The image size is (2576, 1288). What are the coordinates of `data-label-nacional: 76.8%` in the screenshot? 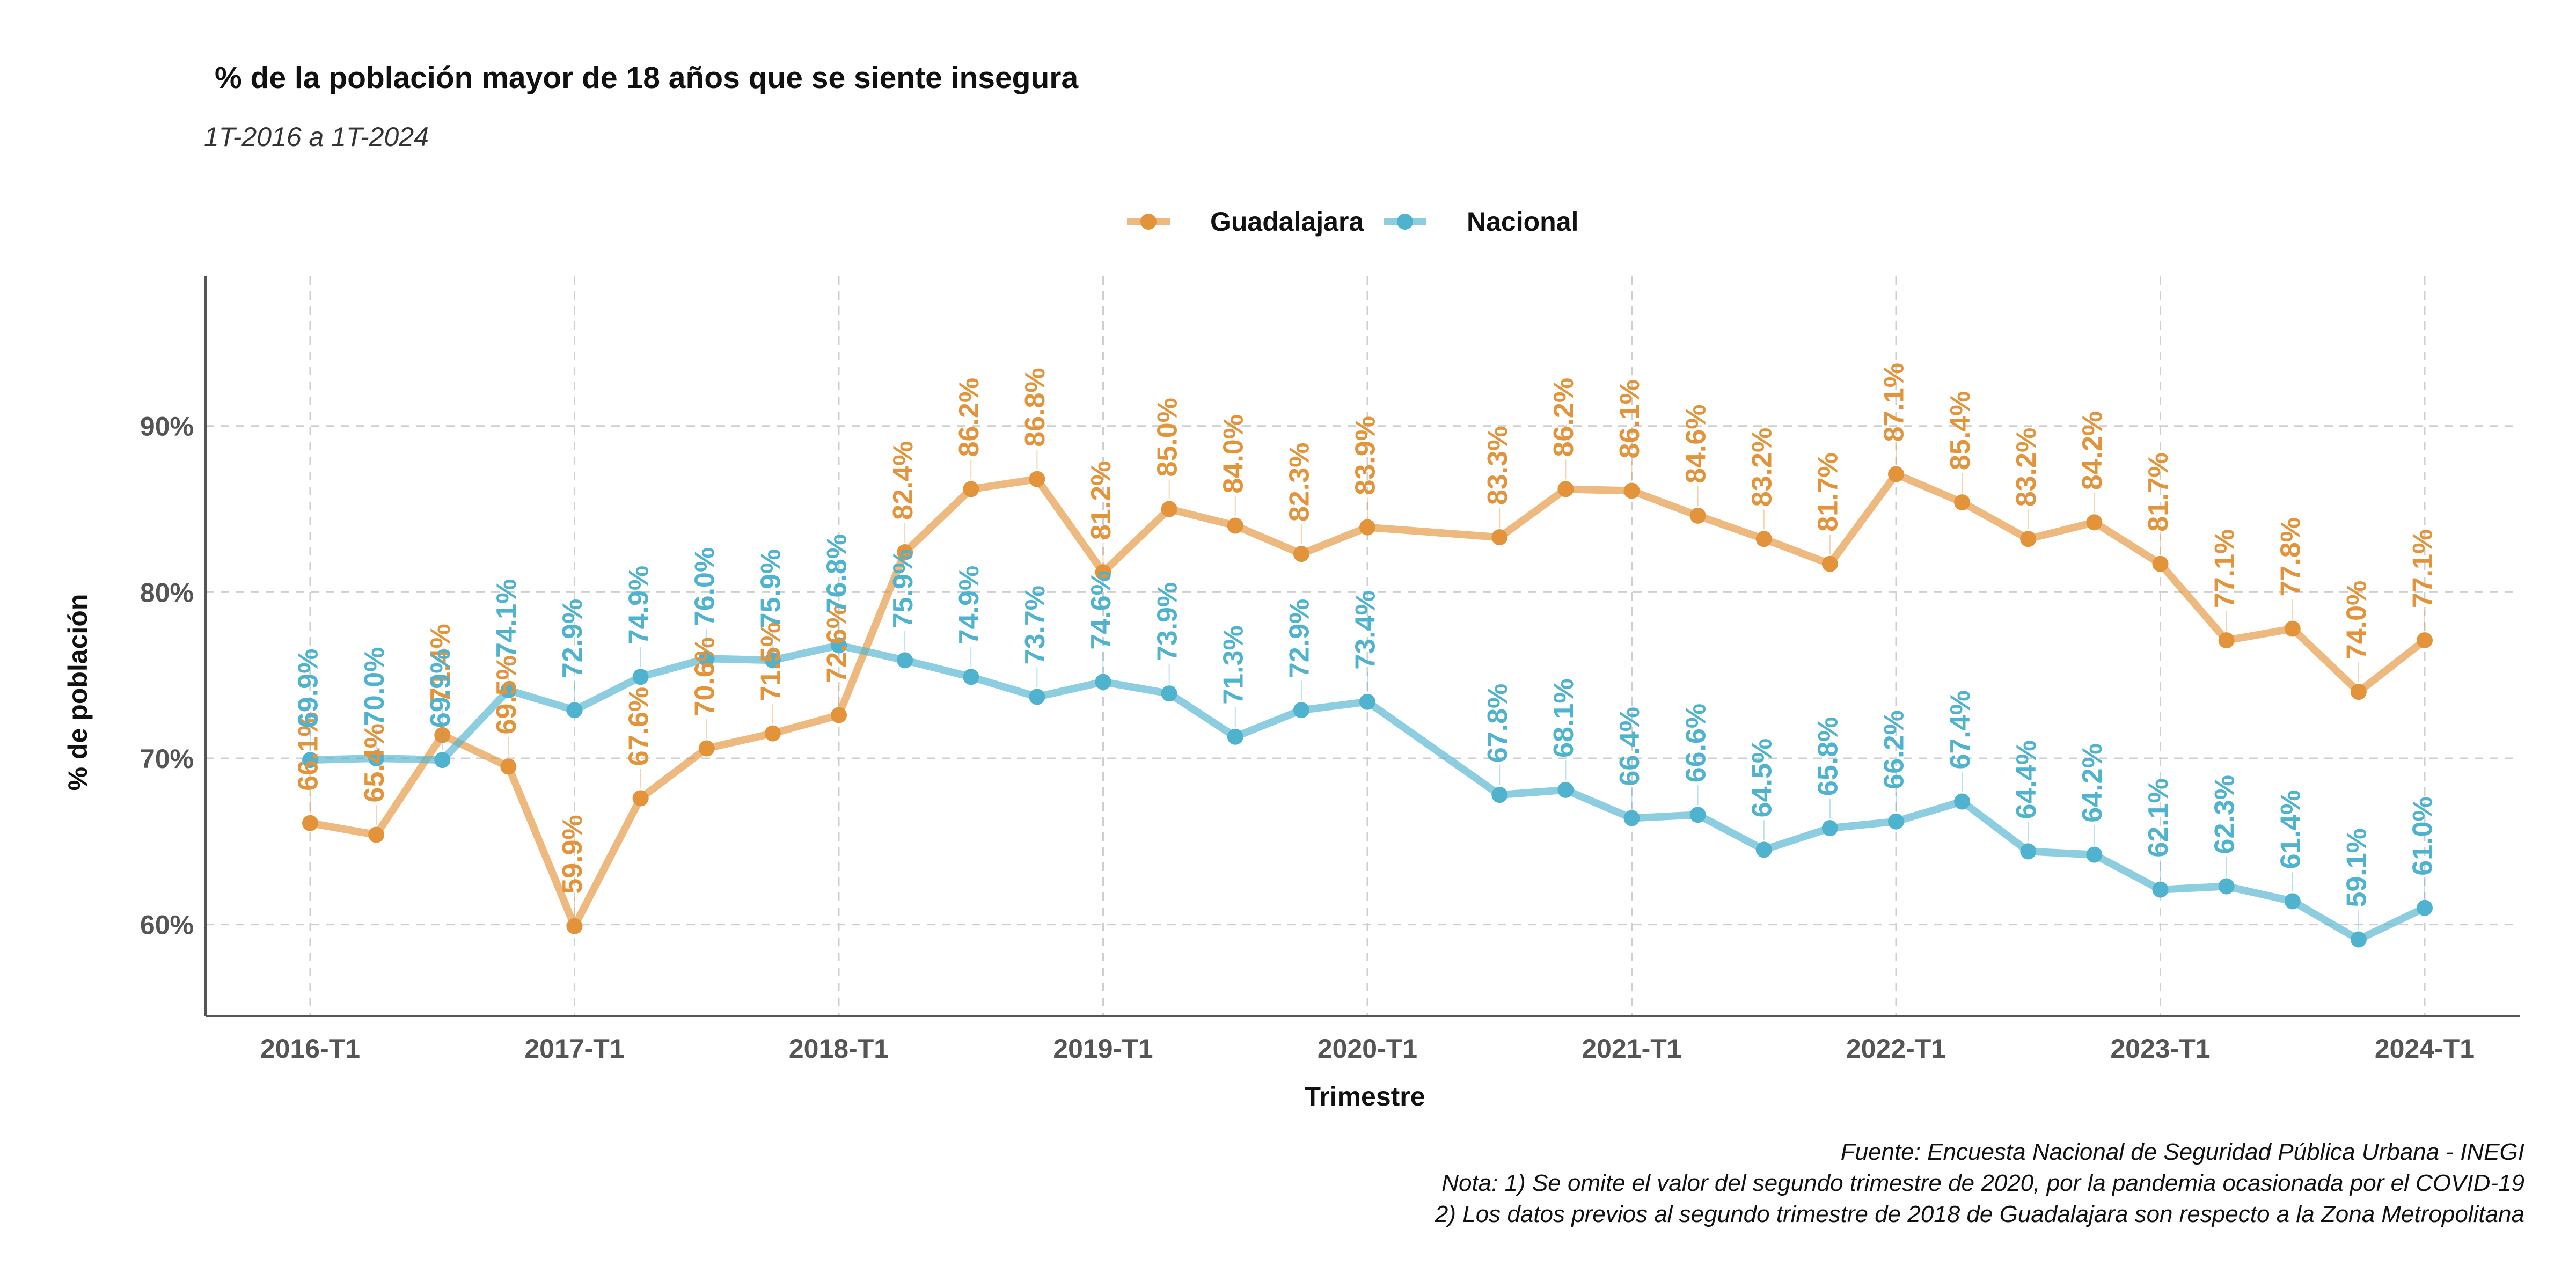 It's located at (837, 573).